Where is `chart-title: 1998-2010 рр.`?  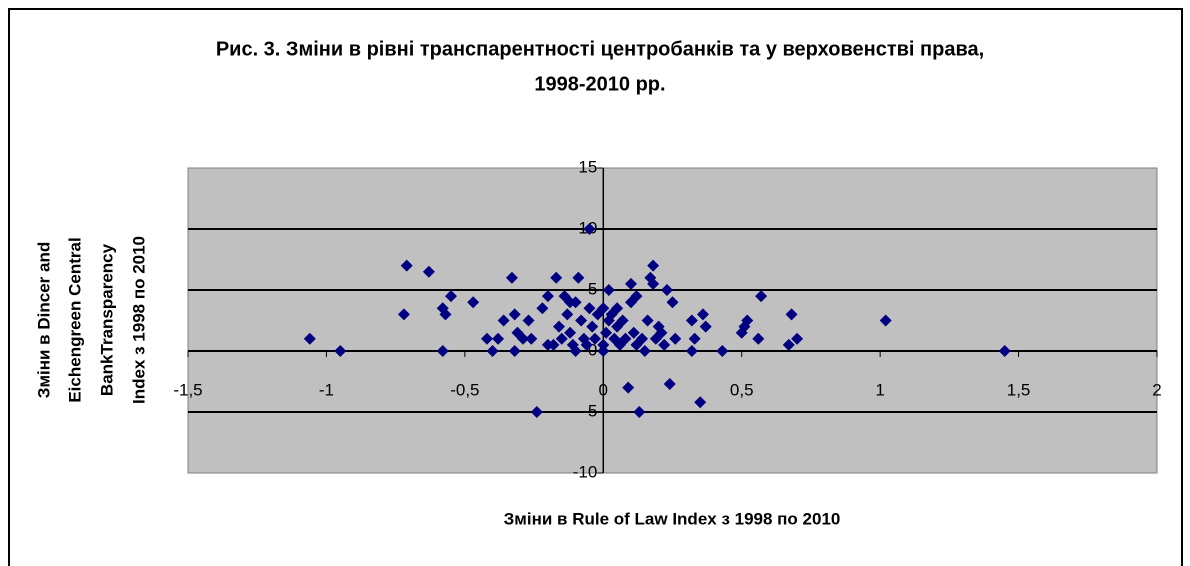 chart-title: 1998-2010 рр. is located at coordinates (599, 84).